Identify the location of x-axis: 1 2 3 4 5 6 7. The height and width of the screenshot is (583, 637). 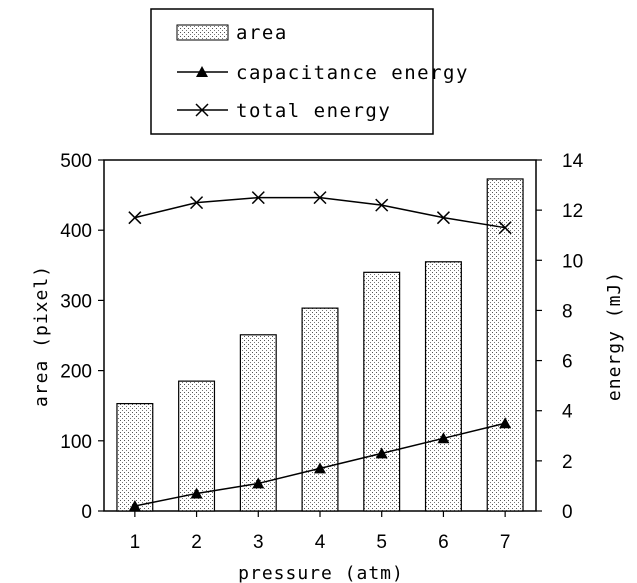
(320, 532).